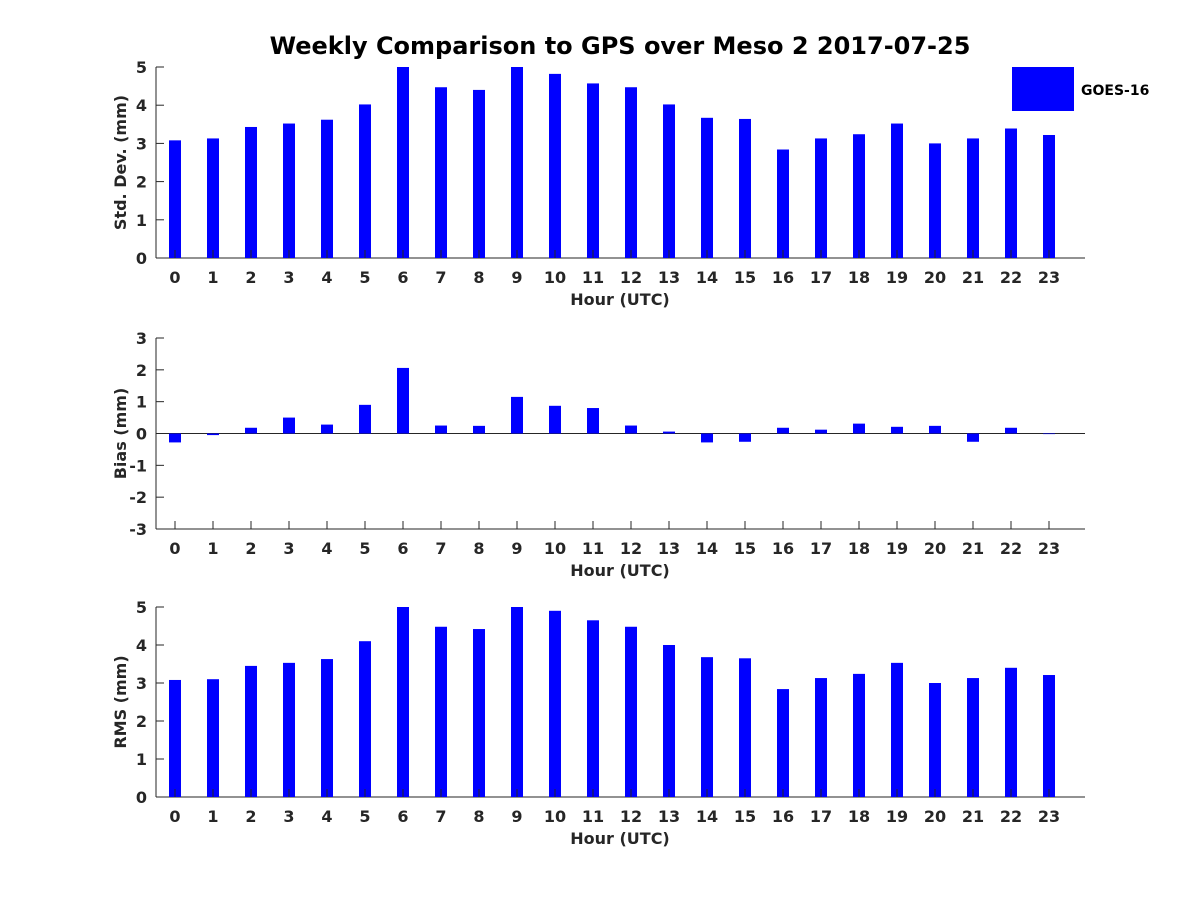 The image size is (1200, 900). What do you see at coordinates (120, 434) in the screenshot?
I see `y-axis-label: Bias (mm)` at bounding box center [120, 434].